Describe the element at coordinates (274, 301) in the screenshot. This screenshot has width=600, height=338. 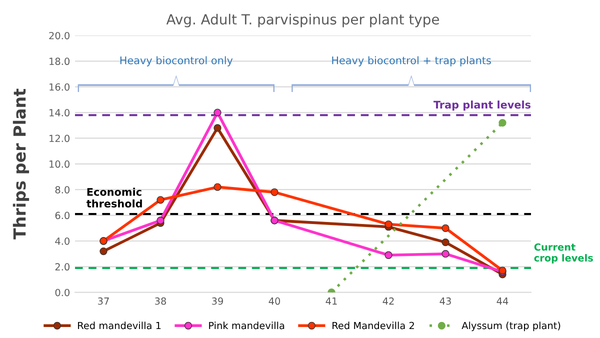
I see `x-tick-label: 40` at that location.